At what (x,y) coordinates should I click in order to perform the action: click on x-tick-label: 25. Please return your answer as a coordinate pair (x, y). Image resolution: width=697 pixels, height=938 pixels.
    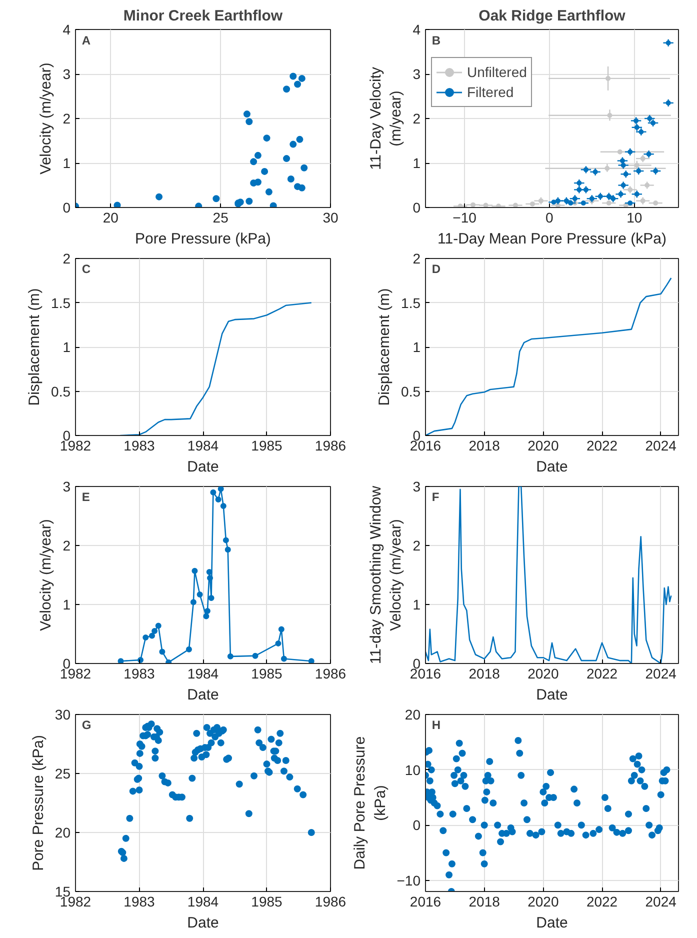
    Looking at the image, I should click on (220, 218).